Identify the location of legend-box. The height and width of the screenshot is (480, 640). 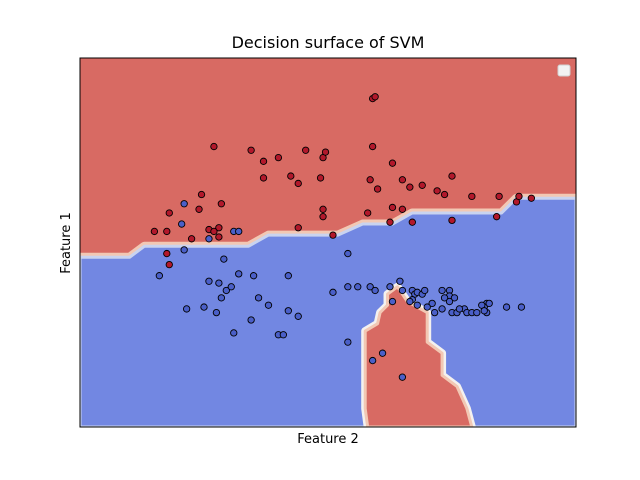
(564, 70).